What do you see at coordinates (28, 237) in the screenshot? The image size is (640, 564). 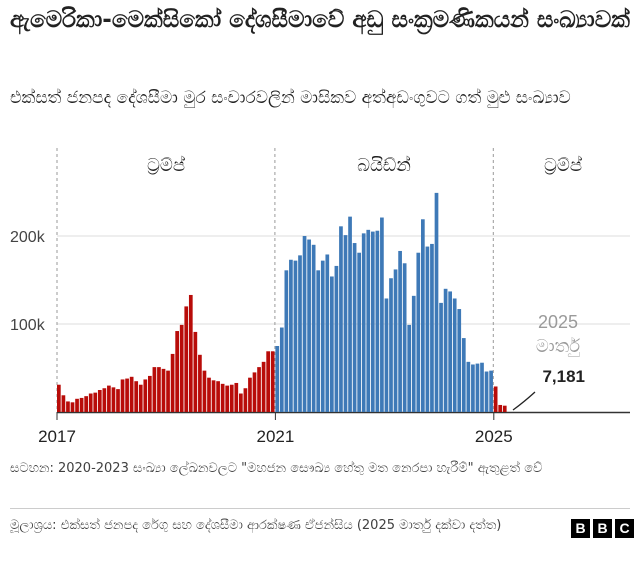 I see `y-tick-label: 200k` at bounding box center [28, 237].